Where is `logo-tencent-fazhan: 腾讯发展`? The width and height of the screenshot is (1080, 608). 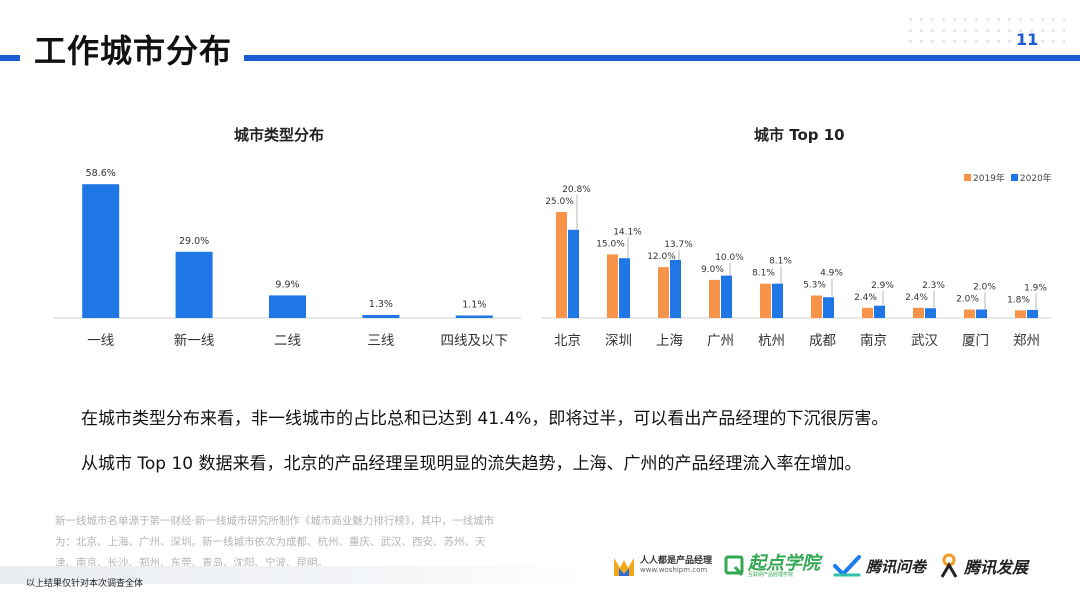
logo-tencent-fazhan: 腾讯发展 is located at coordinates (983, 566).